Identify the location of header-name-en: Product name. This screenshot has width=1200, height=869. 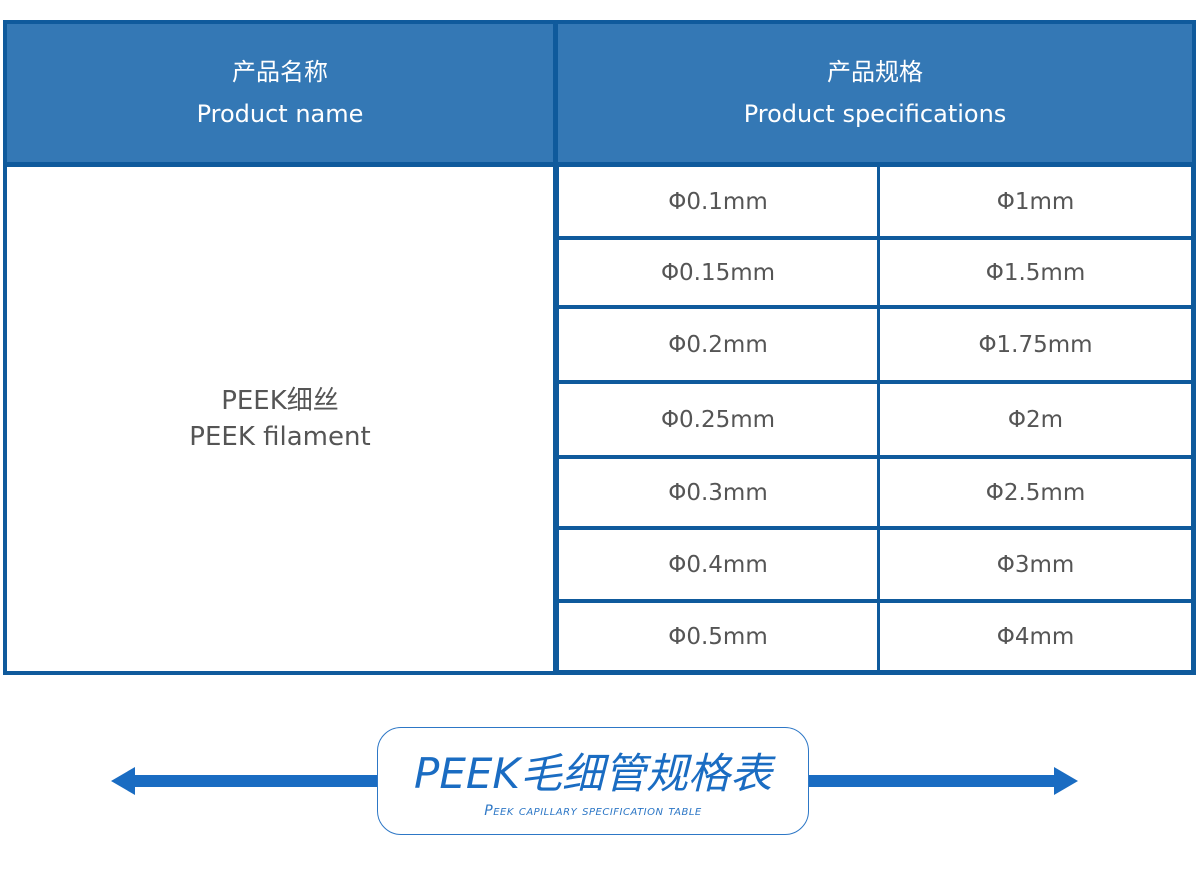
(280, 114).